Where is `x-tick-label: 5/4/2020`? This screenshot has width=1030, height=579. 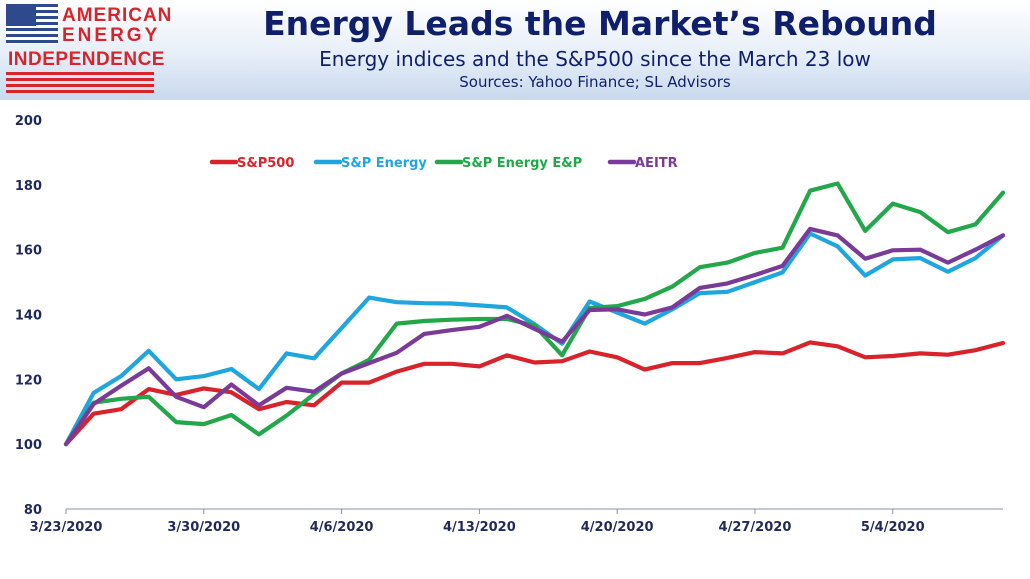 x-tick-label: 5/4/2020 is located at coordinates (893, 527).